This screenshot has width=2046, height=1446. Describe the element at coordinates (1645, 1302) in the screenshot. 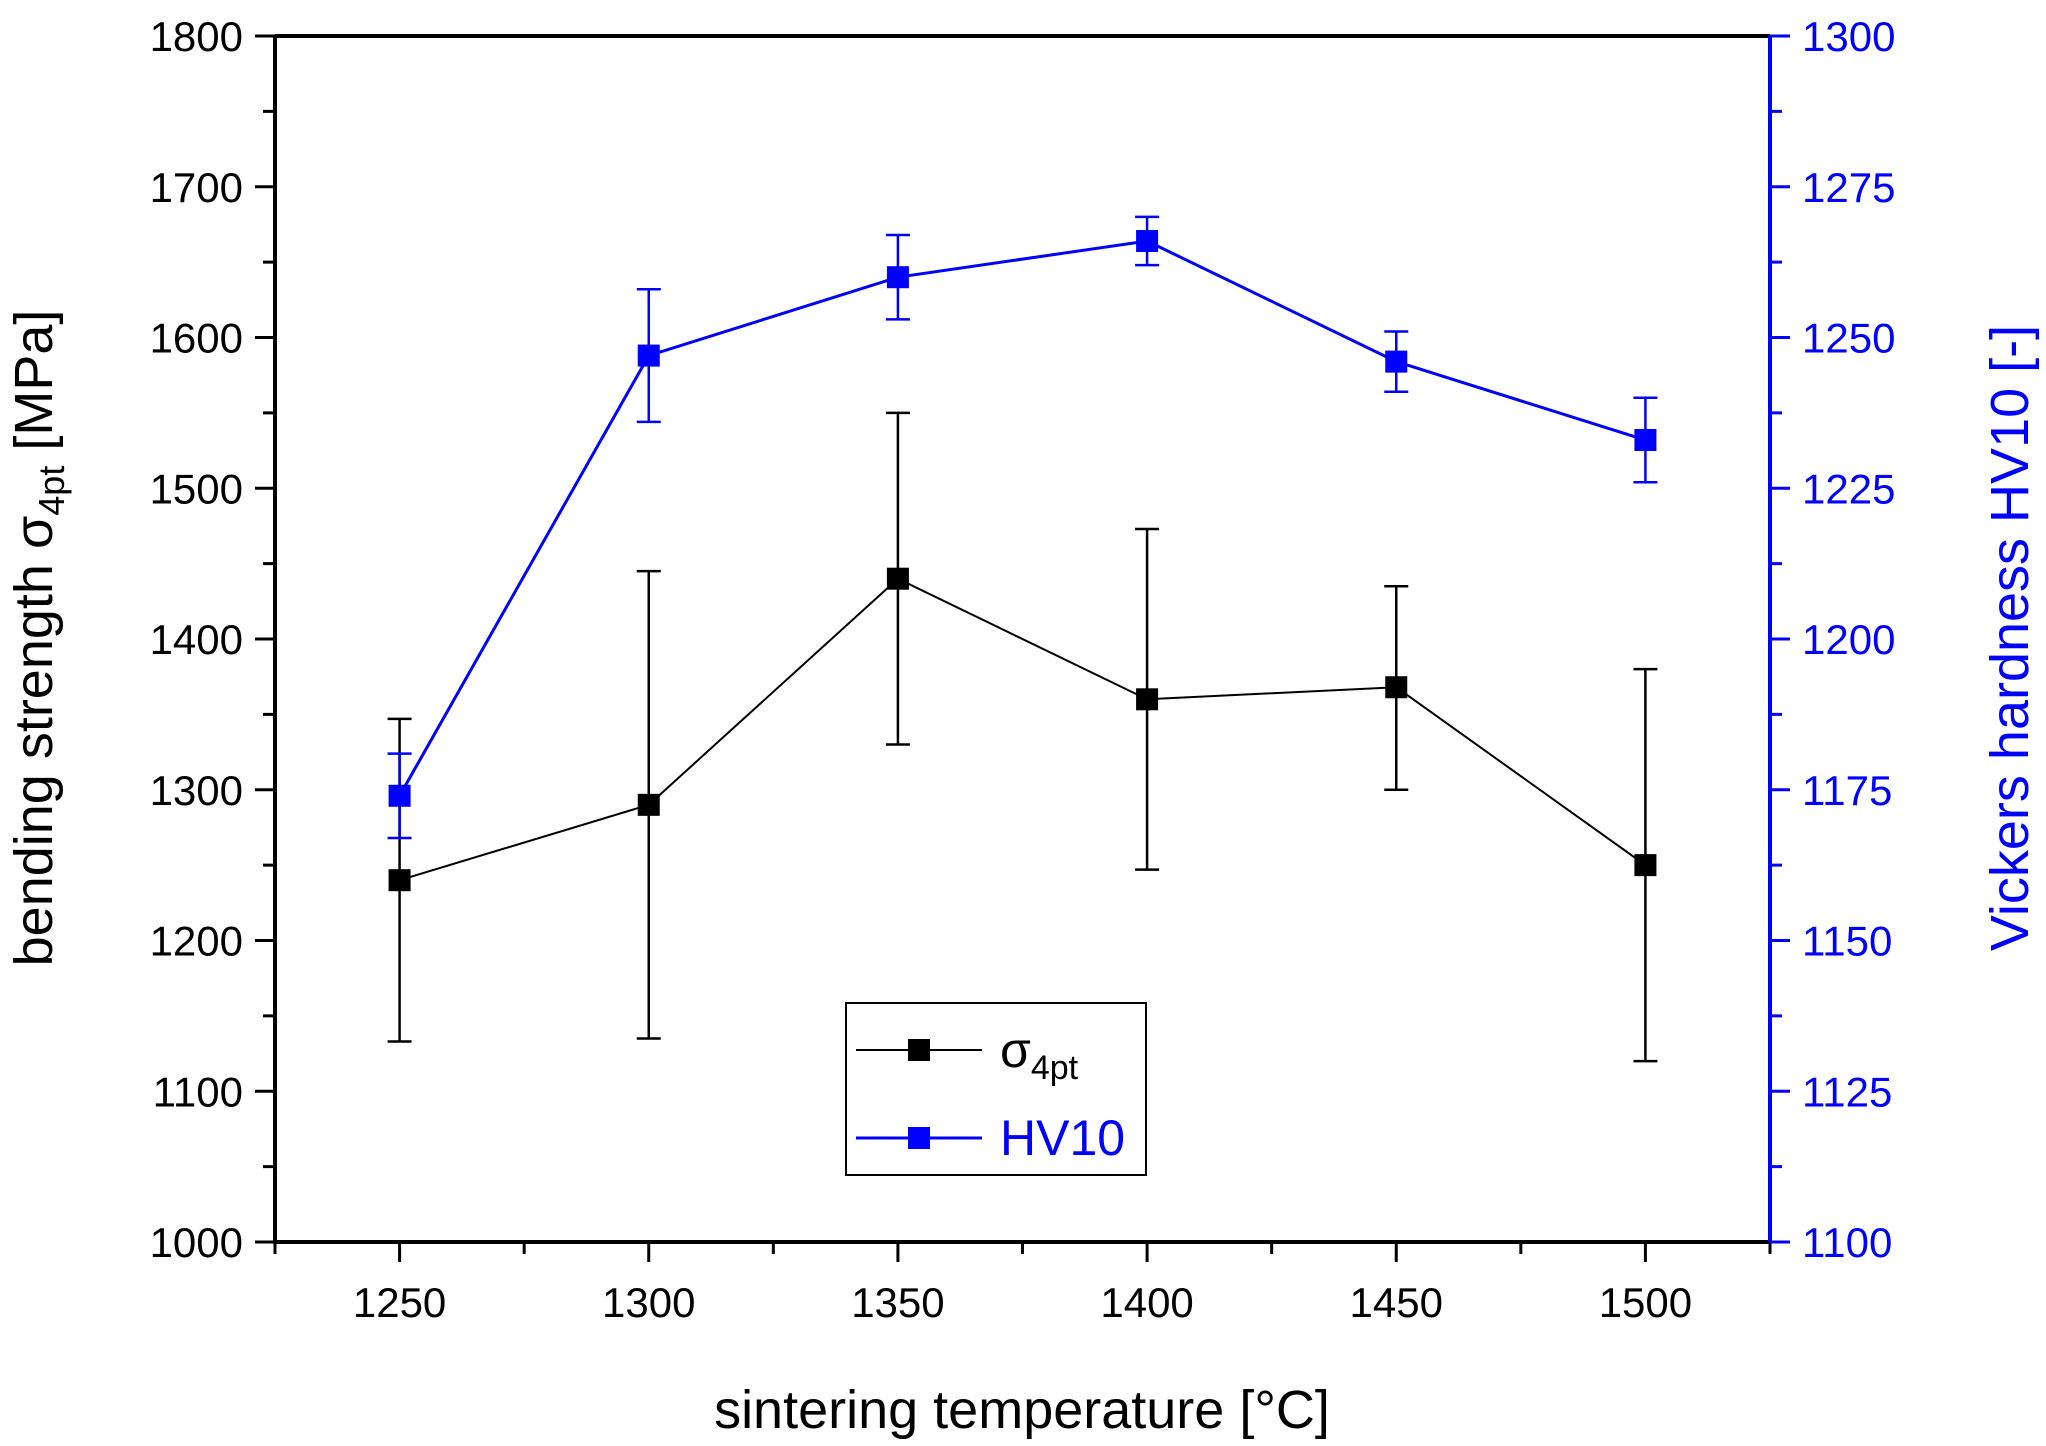

I see `x-tick-label: 1500` at that location.